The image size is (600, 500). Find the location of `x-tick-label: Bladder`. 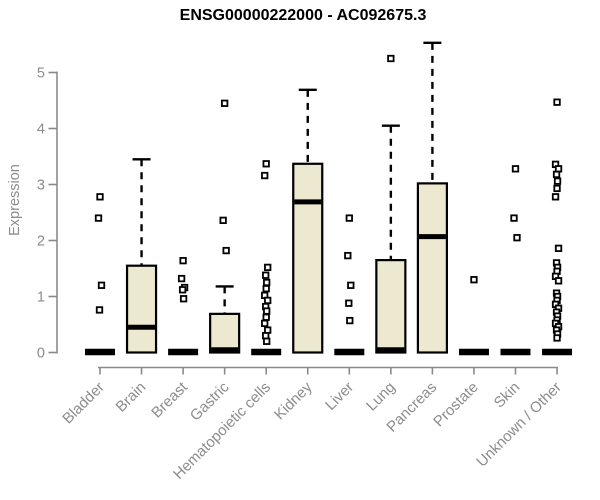

x-tick-label: Bladder is located at coordinates (83, 403).